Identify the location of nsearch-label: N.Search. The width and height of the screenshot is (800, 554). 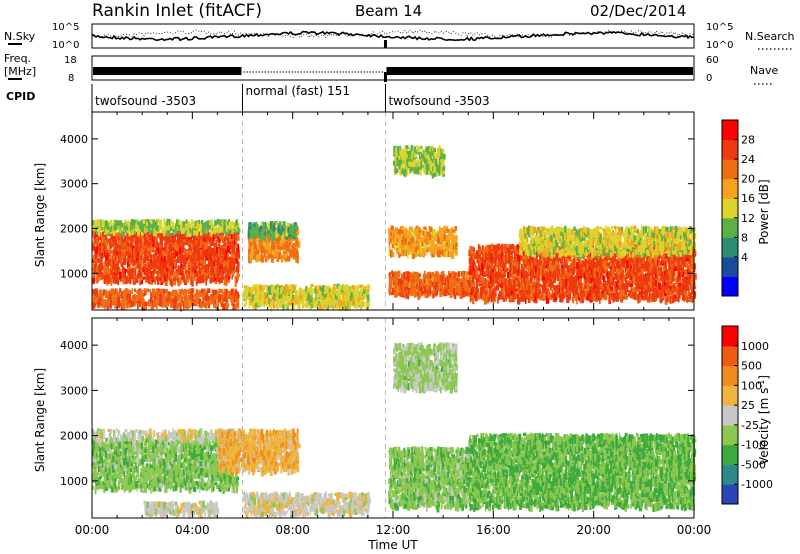
(770, 36).